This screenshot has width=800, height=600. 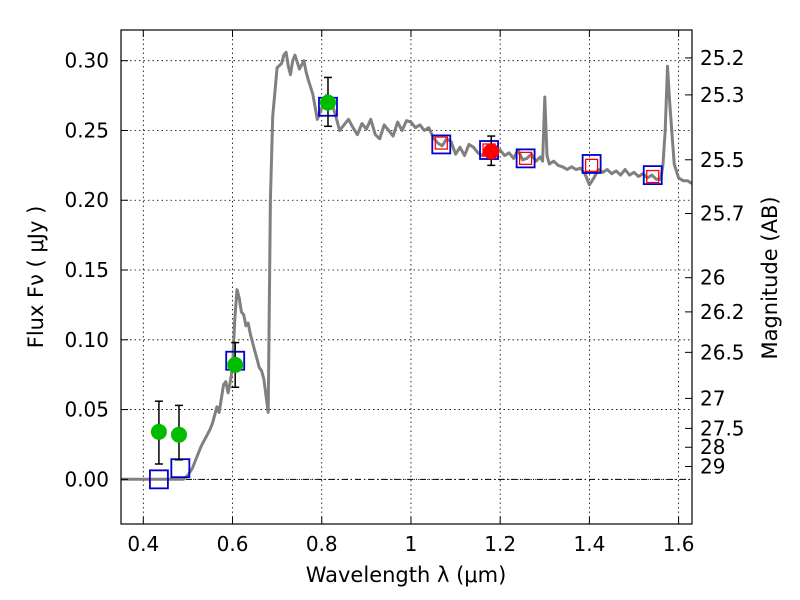 I want to click on magnitude-tick-label: 25.3, so click(x=722, y=95).